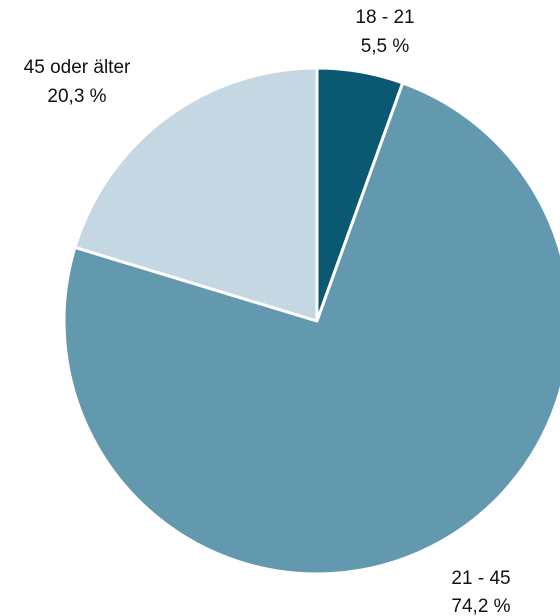 The width and height of the screenshot is (560, 616). Describe the element at coordinates (77, 67) in the screenshot. I see `slice-label-3: 45 oder älter` at that location.